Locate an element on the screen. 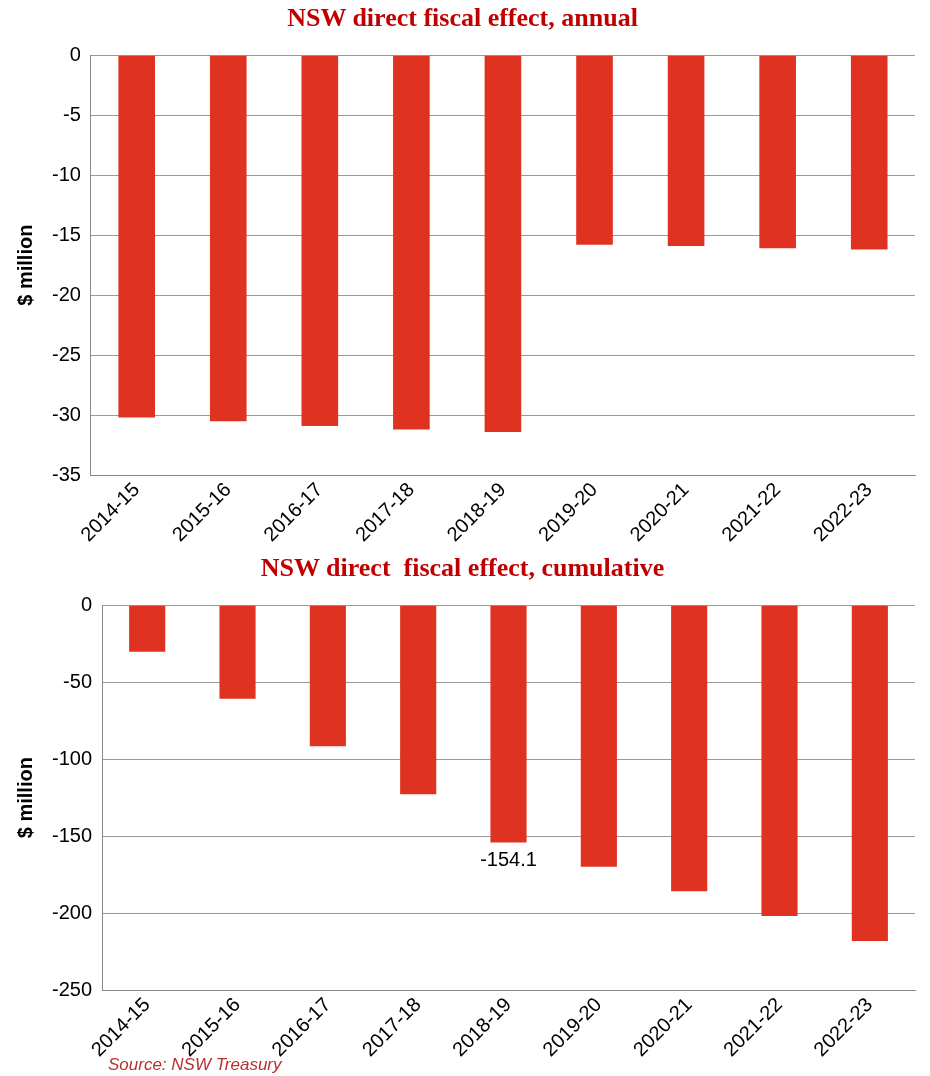  y-tick-label: -30 is located at coordinates (66, 413).